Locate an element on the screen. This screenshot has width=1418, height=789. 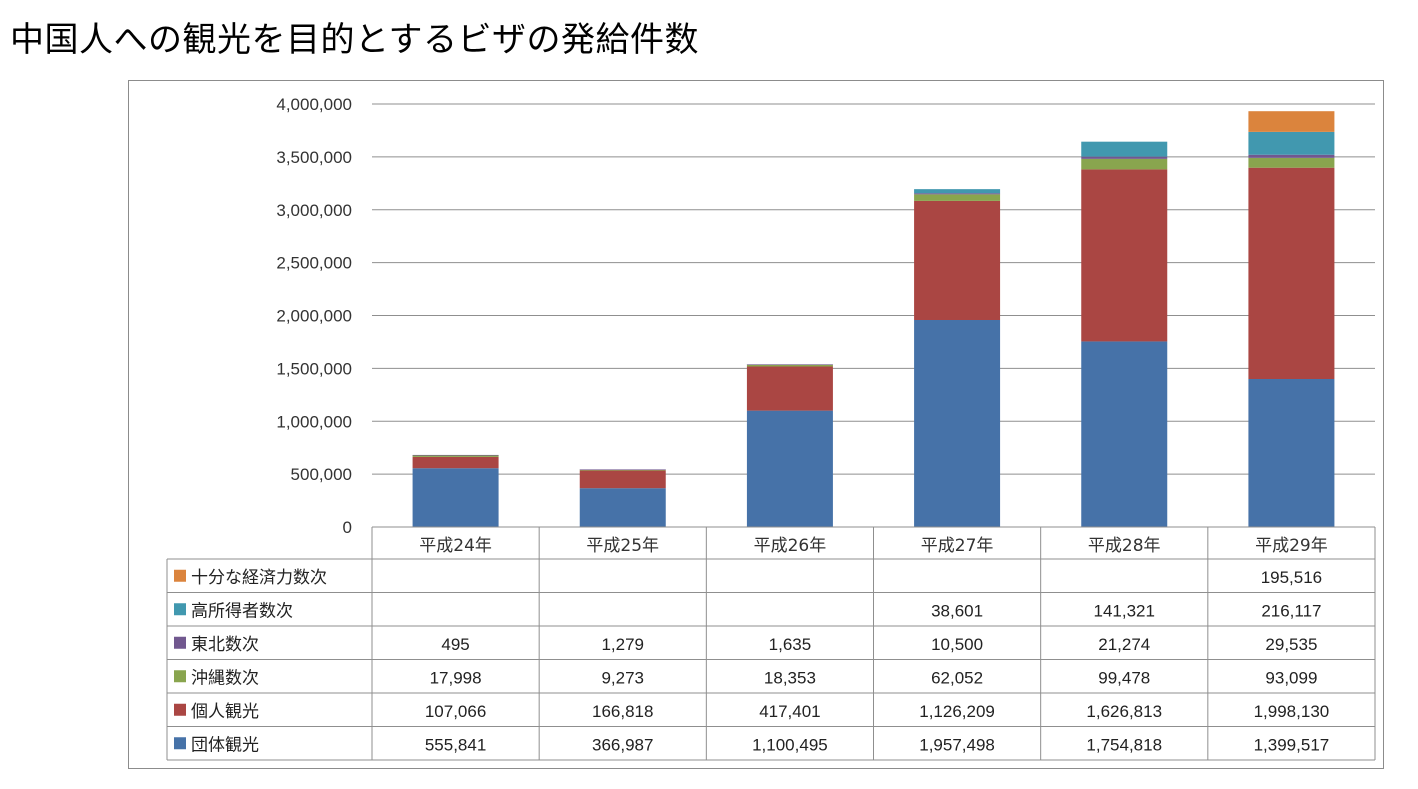
y-tick-label: 4,000,000 is located at coordinates (314, 104).